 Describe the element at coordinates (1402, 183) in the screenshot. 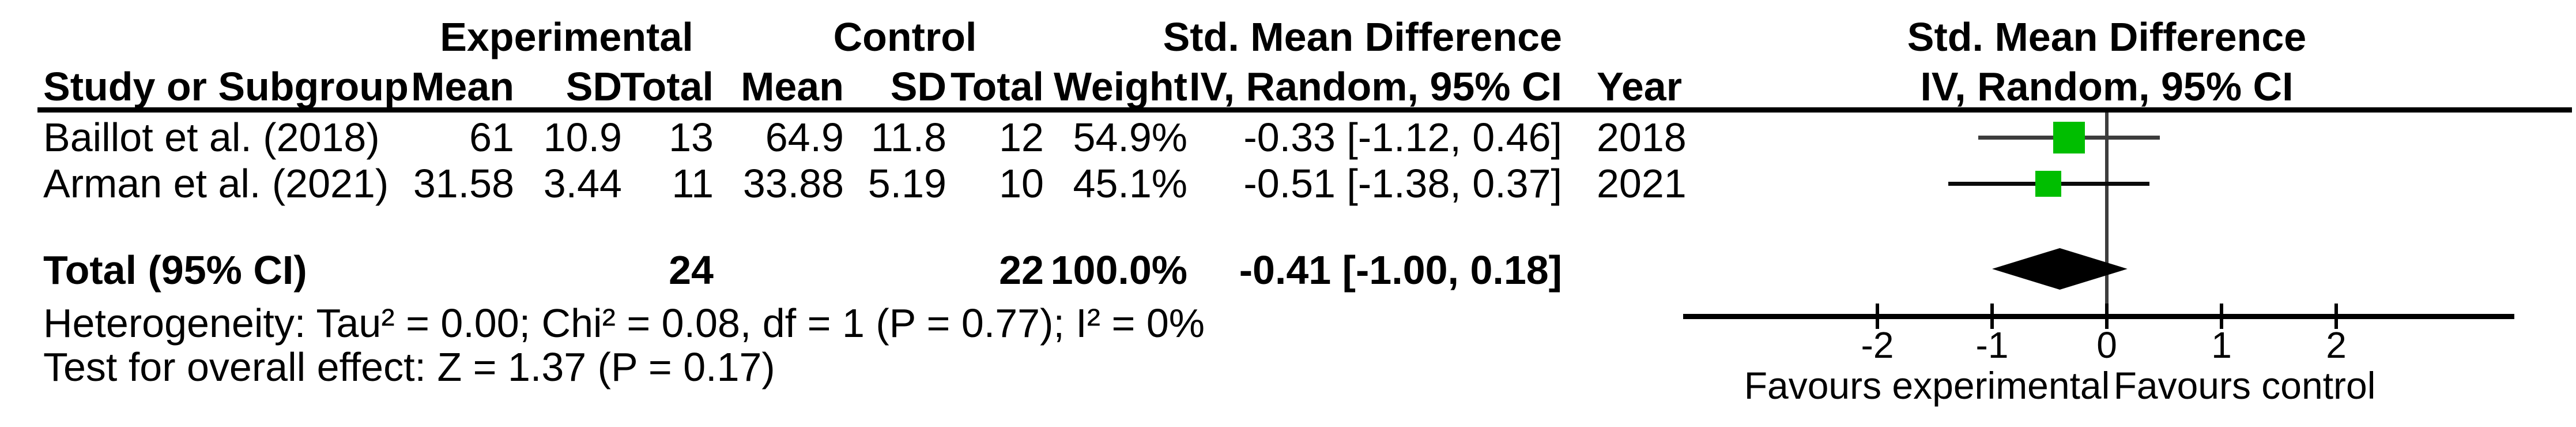

I see `table-cell-ci: -0.51 [-1.38, 0.37]` at that location.